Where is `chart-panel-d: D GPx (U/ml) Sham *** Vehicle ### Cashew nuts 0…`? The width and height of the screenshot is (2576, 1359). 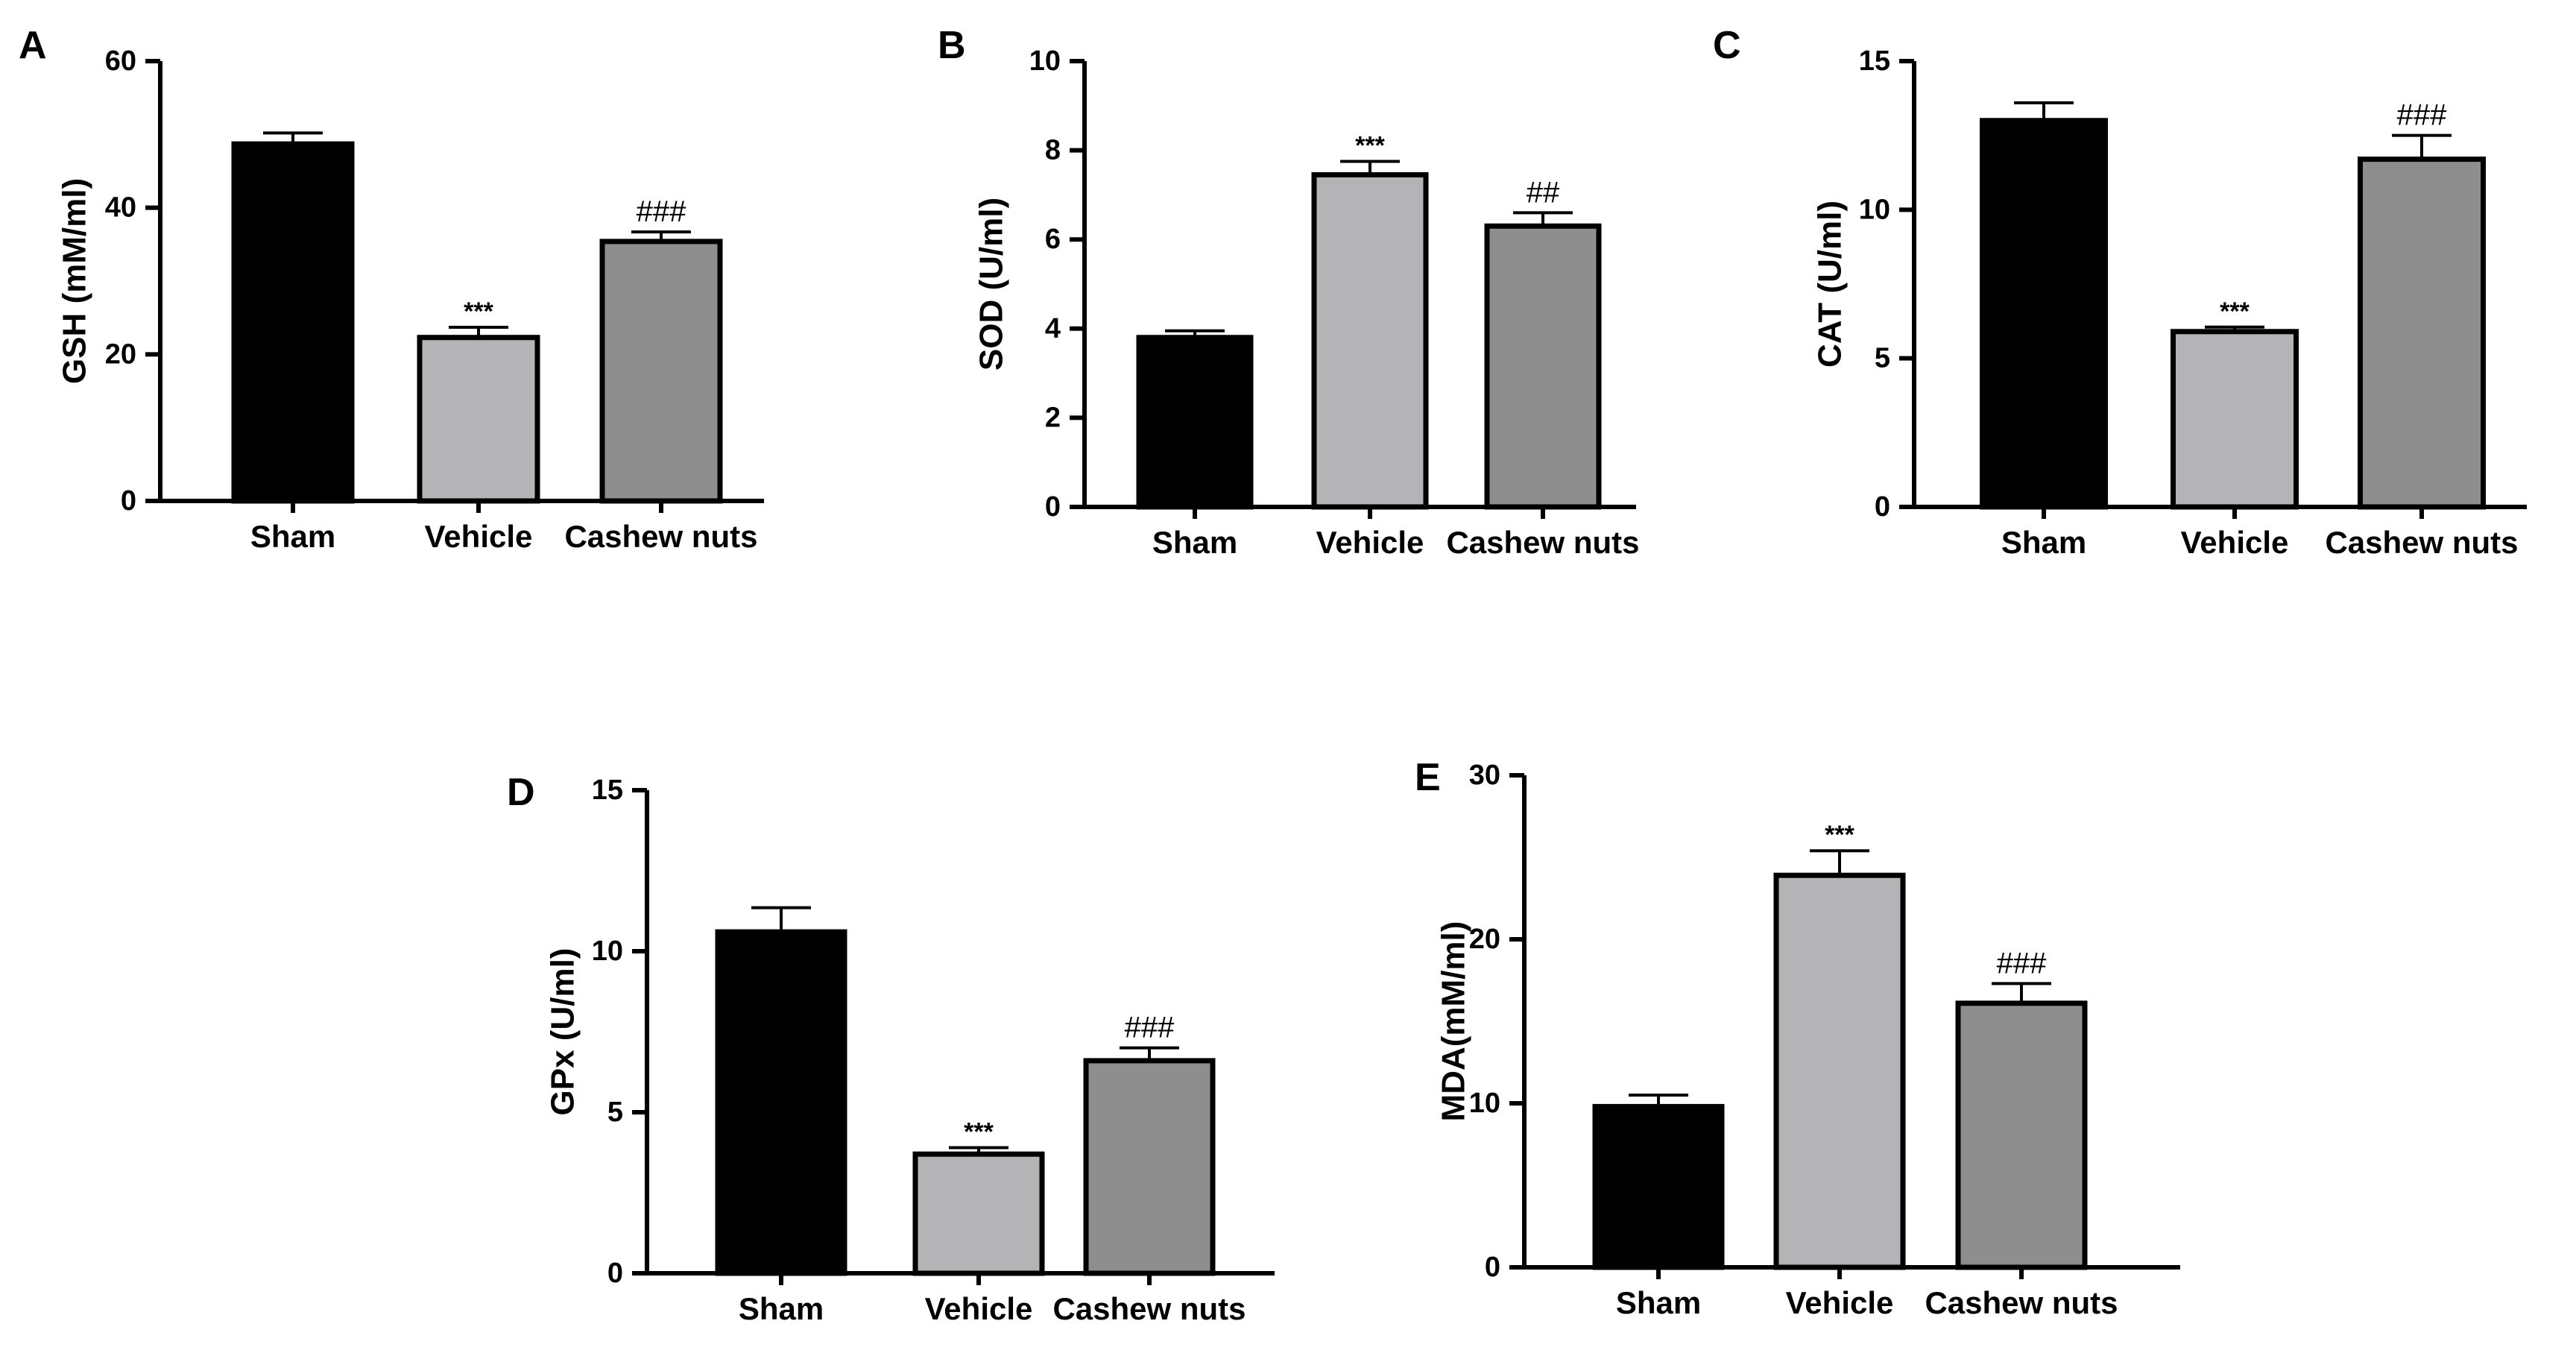 chart-panel-d: D GPx (U/ml) Sham *** Vehicle ### Cashew nuts 0… is located at coordinates (891, 1048).